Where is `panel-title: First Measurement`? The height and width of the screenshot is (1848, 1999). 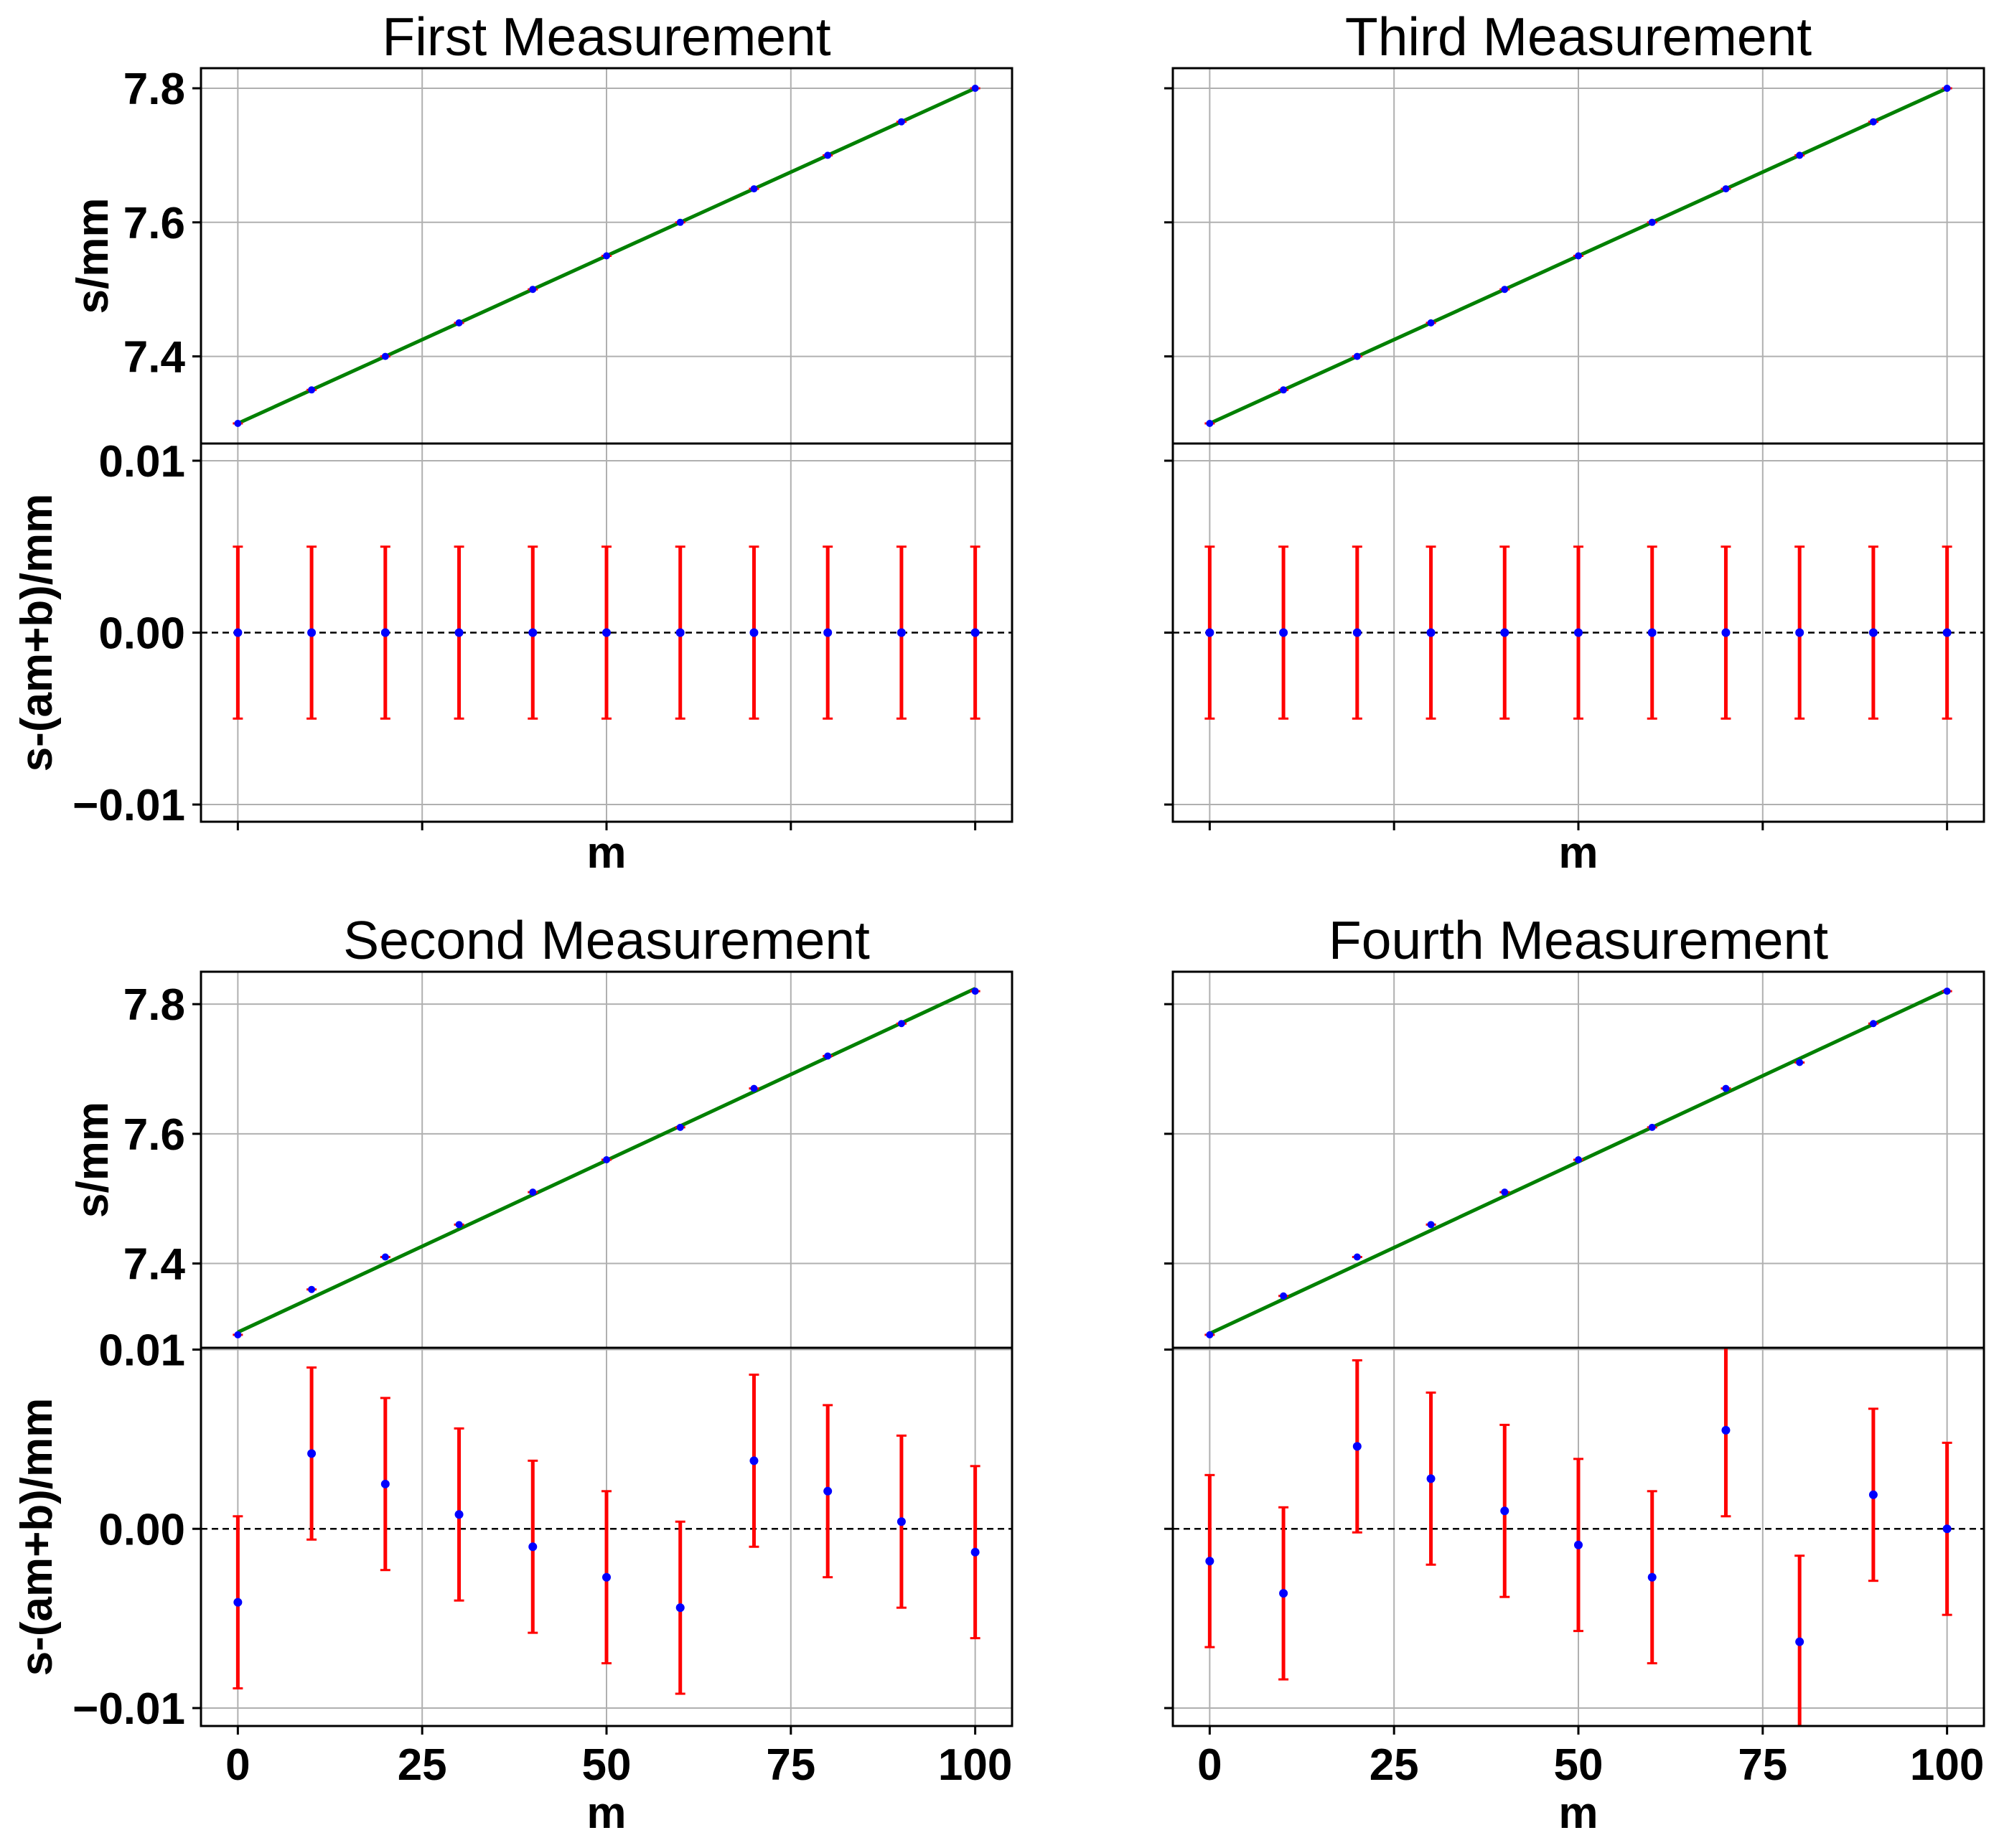
panel-title: First Measurement is located at coordinates (606, 36).